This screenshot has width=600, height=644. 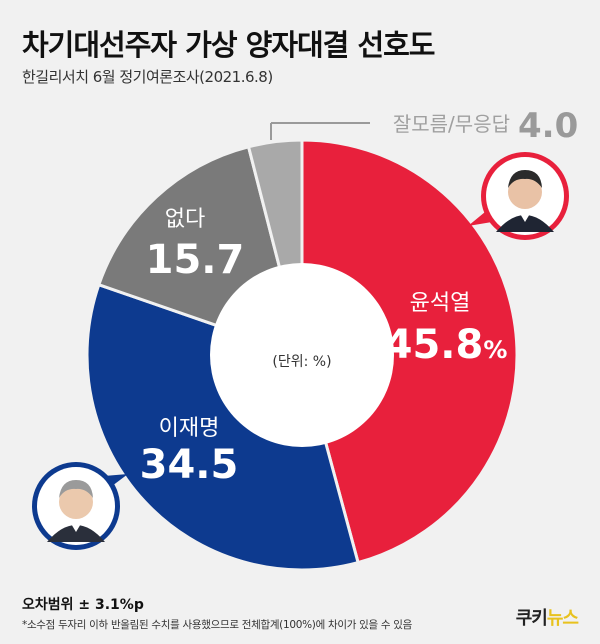 I want to click on margin-of-error: 오차범위 ± 3.1%p, so click(x=83, y=605).